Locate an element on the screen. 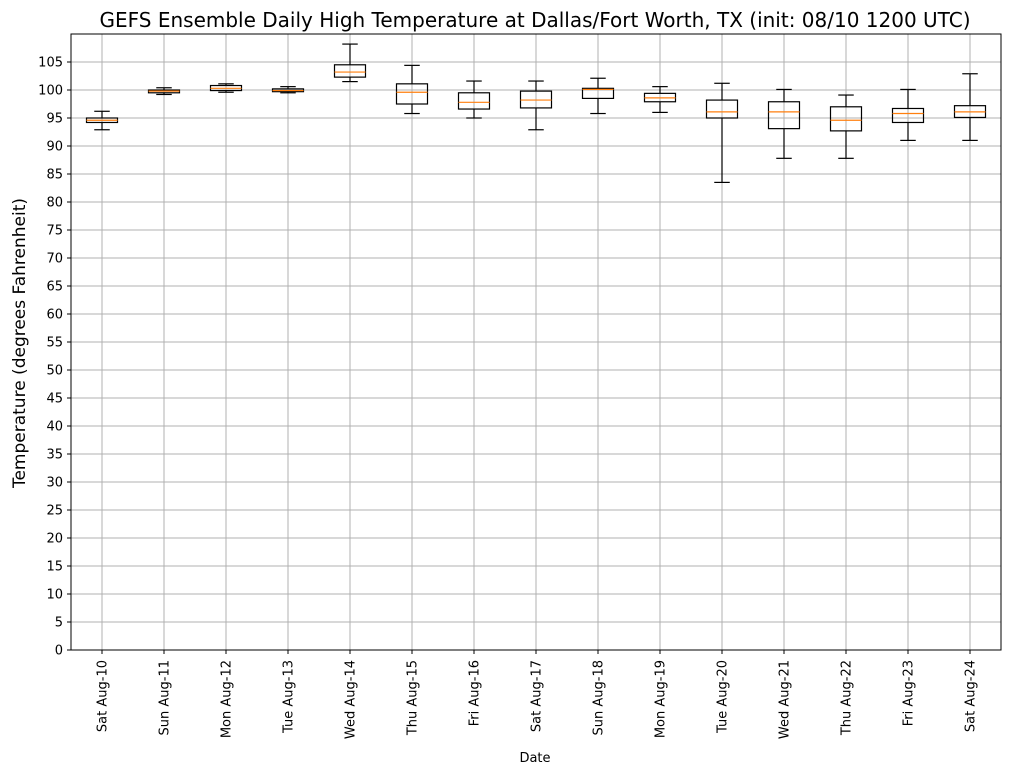 This screenshot has height=774, width=1034. y-tick-label: 20 is located at coordinates (54, 539).